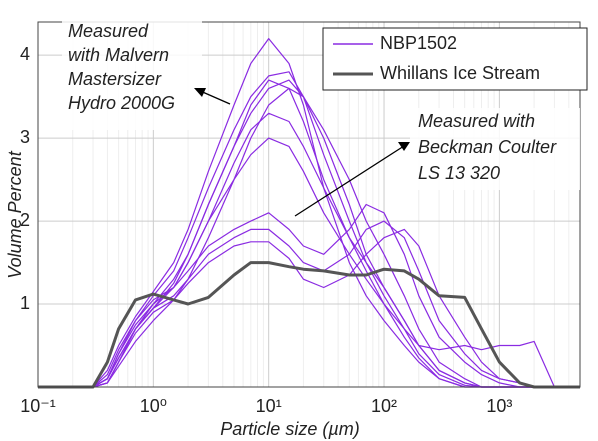 The height and width of the screenshot is (441, 598). Describe the element at coordinates (25, 54) in the screenshot. I see `y-tick-label: 4` at that location.